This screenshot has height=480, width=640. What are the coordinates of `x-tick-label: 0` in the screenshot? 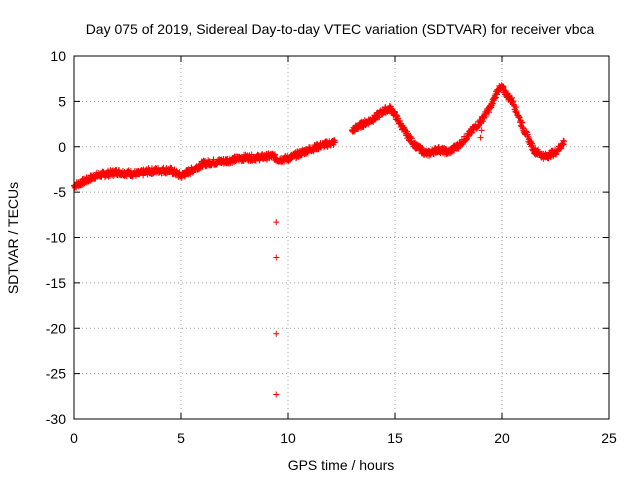 It's located at (74, 438).